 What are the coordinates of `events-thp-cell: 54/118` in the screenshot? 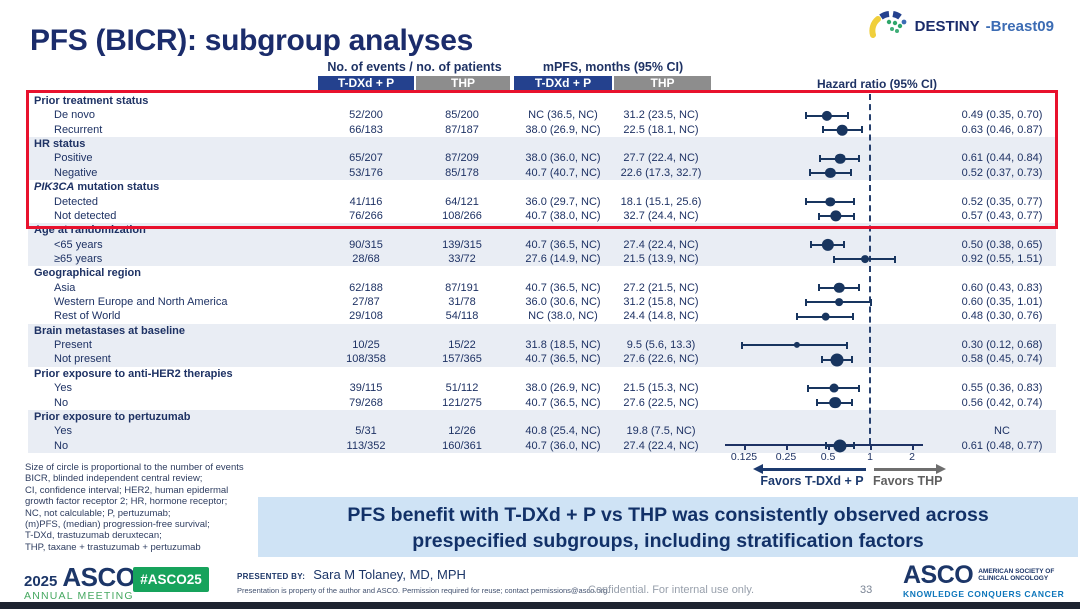 It's located at (462, 316).